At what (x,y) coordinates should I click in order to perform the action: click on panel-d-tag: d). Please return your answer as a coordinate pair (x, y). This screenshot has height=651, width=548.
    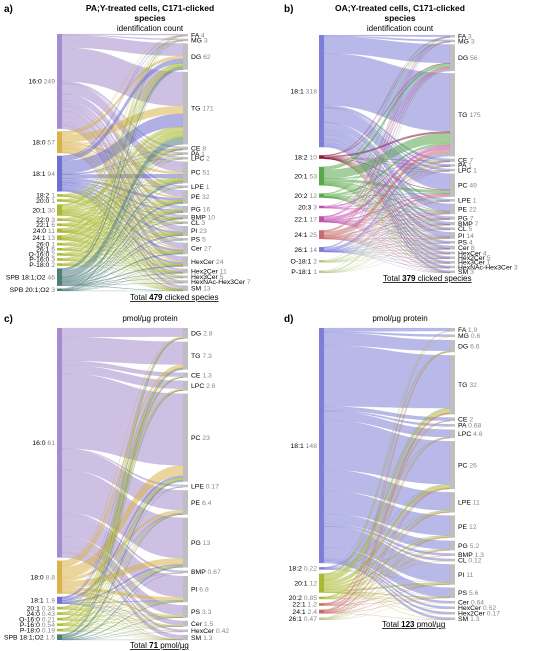
    Looking at the image, I should click on (288, 319).